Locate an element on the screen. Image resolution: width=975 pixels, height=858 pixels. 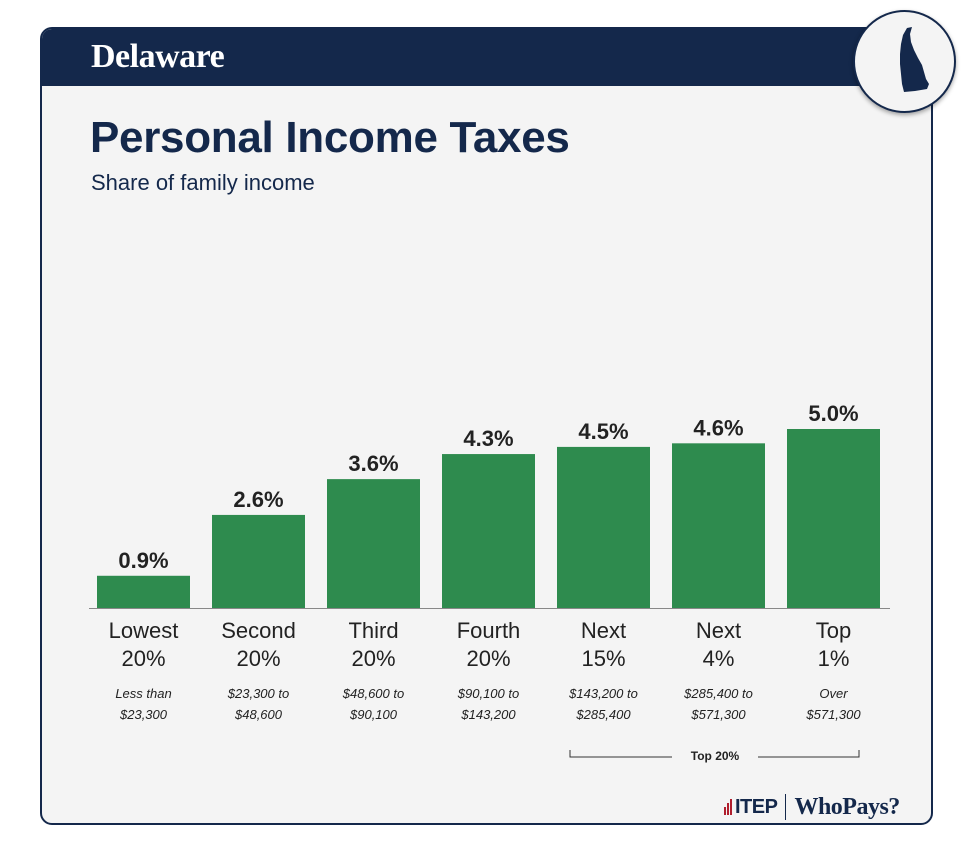
income-range-label: $143,200 to is located at coordinates (603, 693).